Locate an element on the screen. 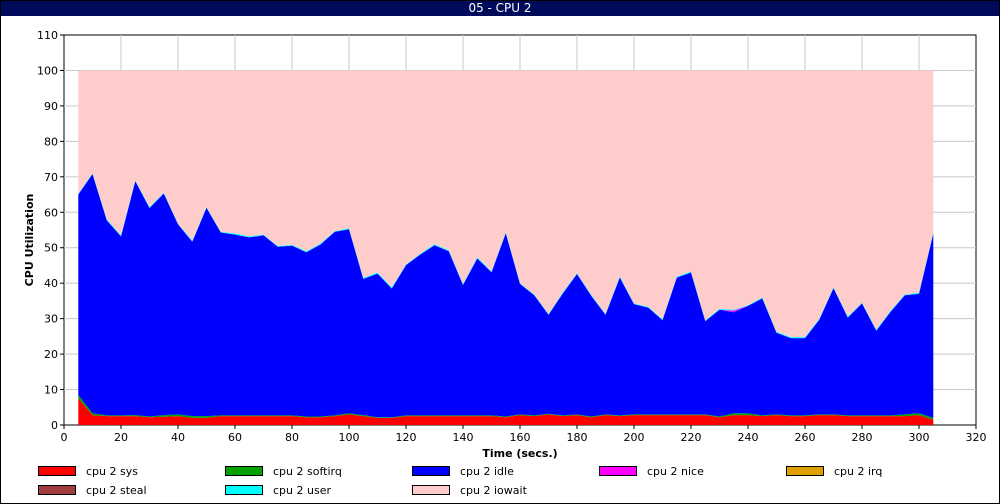 Image resolution: width=1000 pixels, height=504 pixels. legend-label: cpu 2 steal is located at coordinates (116, 490).